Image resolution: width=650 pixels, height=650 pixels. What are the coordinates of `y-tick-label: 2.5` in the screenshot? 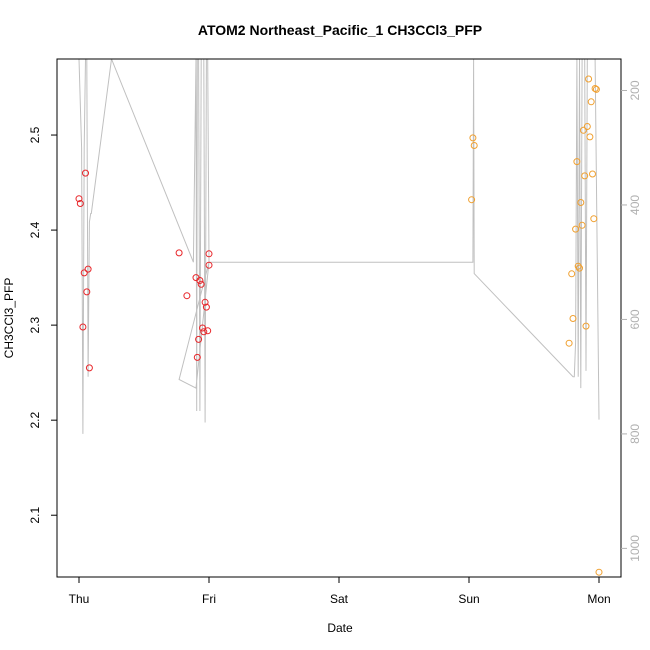 It's located at (35, 134).